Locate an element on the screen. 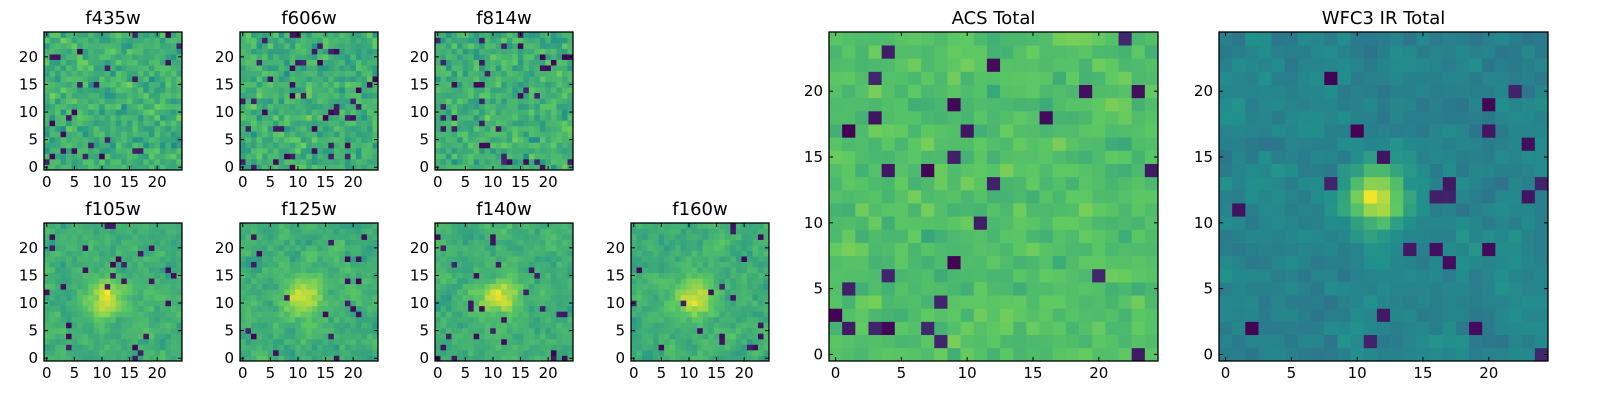 The image size is (1600, 400). x-tick-label: 5 is located at coordinates (271, 182).